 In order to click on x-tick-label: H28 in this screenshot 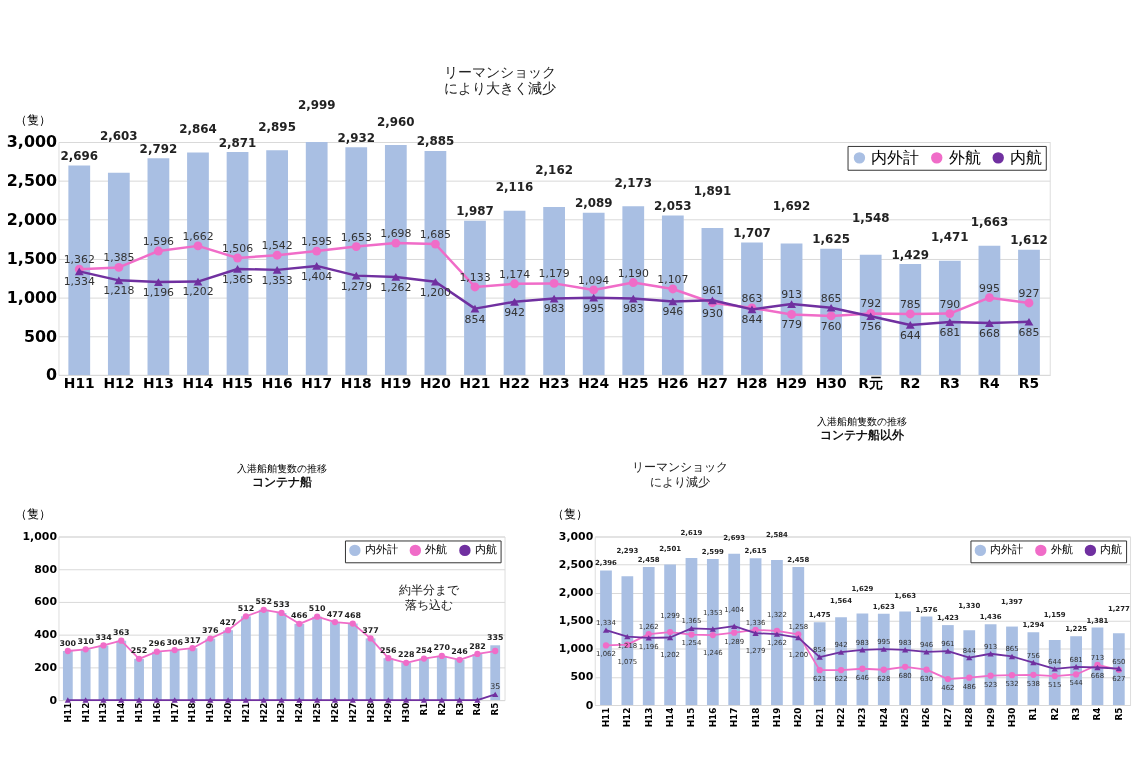, I will do `click(752, 383)`.